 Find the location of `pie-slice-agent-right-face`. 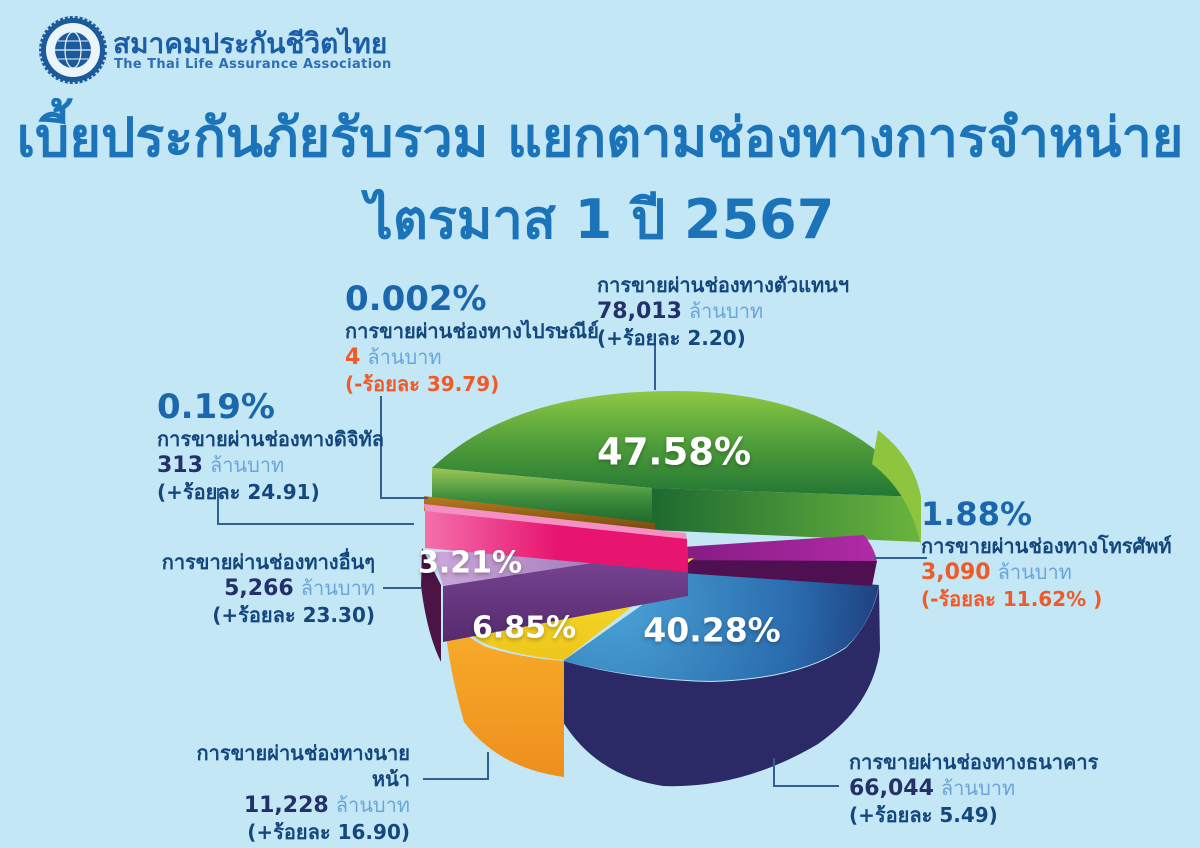

pie-slice-agent-right-face is located at coordinates (786, 515).